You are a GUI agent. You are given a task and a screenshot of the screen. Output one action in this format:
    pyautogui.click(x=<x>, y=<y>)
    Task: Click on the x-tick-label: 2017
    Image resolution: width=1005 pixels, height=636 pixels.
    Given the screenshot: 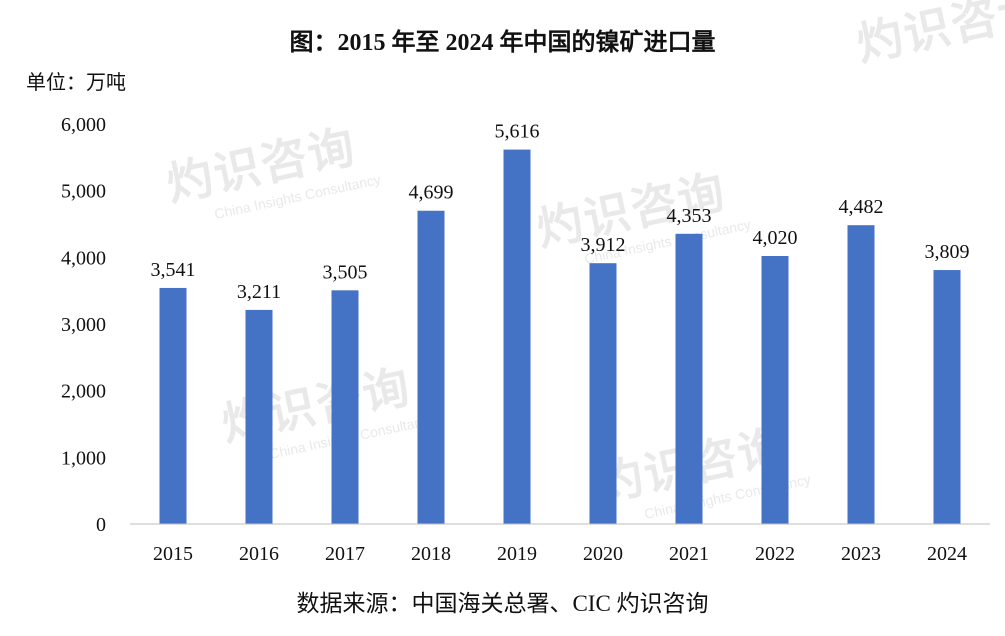 What is the action you would take?
    pyautogui.click(x=345, y=554)
    